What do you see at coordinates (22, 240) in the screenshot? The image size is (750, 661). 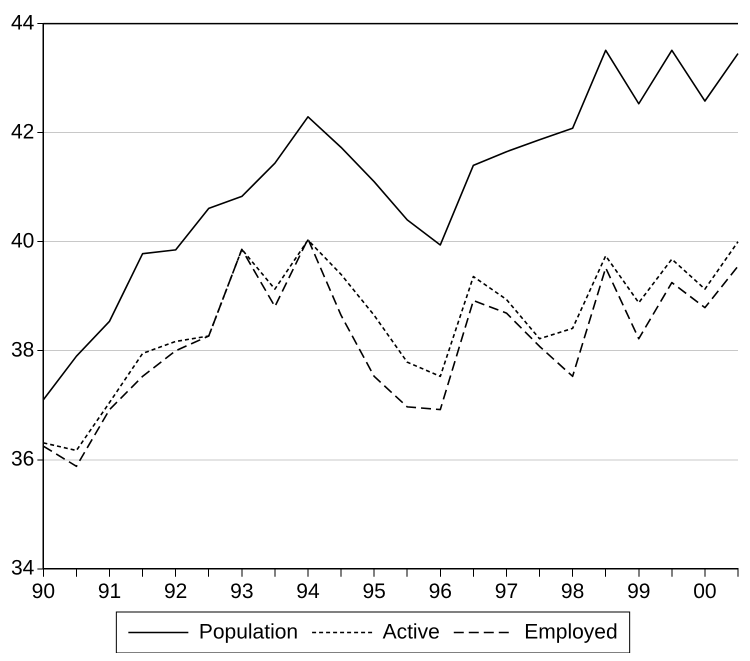 I see `y-tick-label: 40` at bounding box center [22, 240].